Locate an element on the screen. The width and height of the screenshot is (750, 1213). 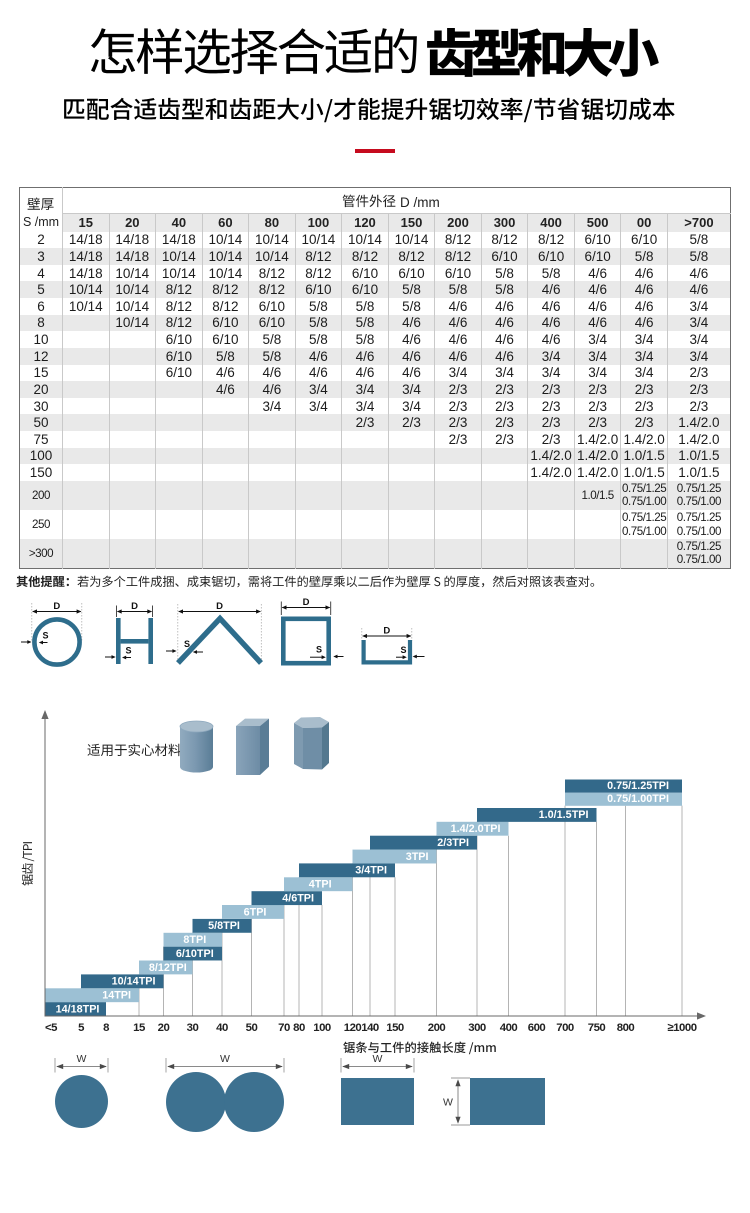
svg-text: 750 is located at coordinates (597, 1028).